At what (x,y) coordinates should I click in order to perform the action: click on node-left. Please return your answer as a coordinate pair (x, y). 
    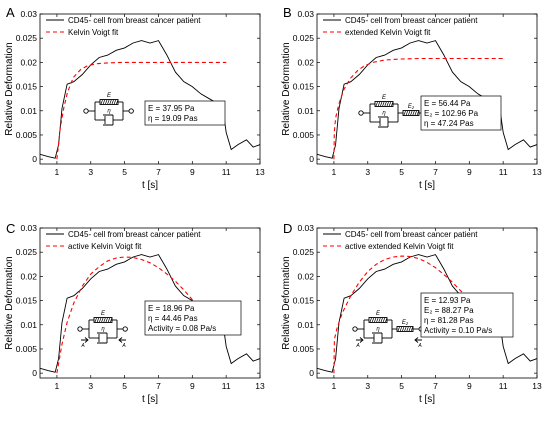
    Looking at the image, I should click on (80, 329).